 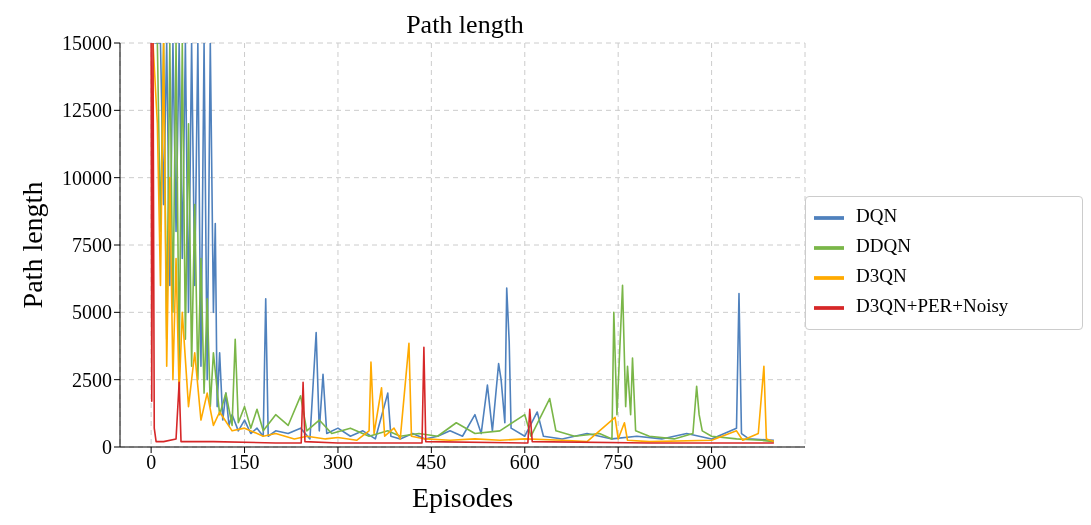 What do you see at coordinates (87, 43) in the screenshot?
I see `y-tick-label: 15000` at bounding box center [87, 43].